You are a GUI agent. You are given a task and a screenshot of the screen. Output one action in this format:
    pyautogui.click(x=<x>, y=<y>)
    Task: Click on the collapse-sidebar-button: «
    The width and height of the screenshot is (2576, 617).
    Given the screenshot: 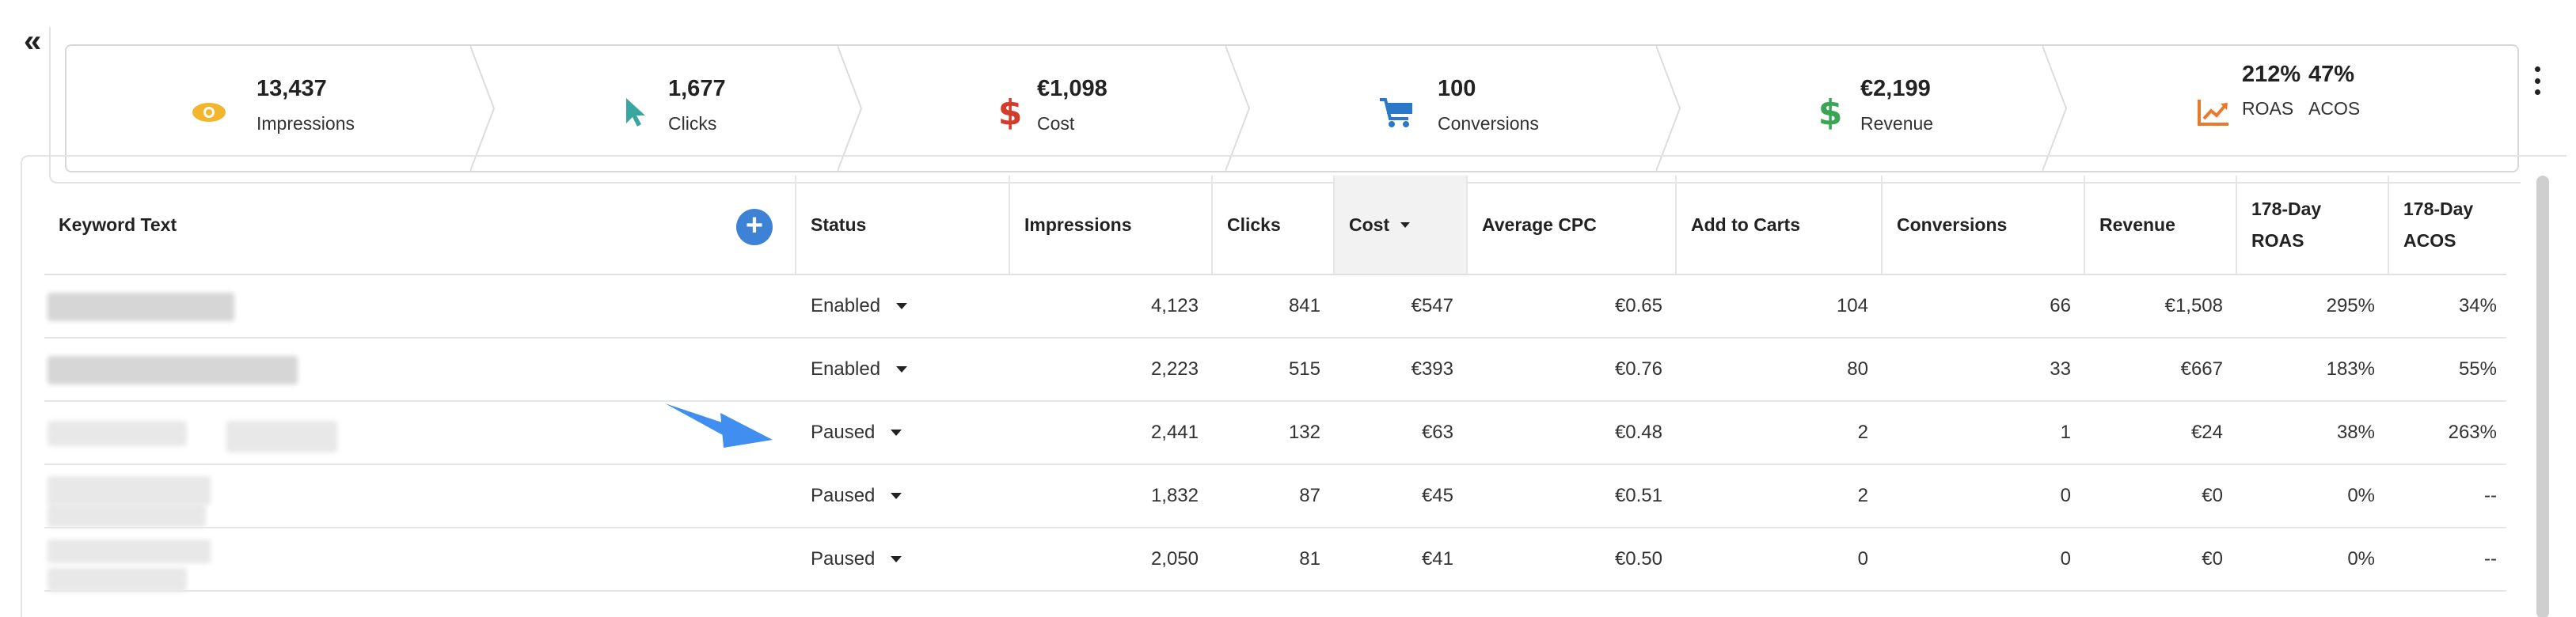 What is the action you would take?
    pyautogui.click(x=33, y=41)
    